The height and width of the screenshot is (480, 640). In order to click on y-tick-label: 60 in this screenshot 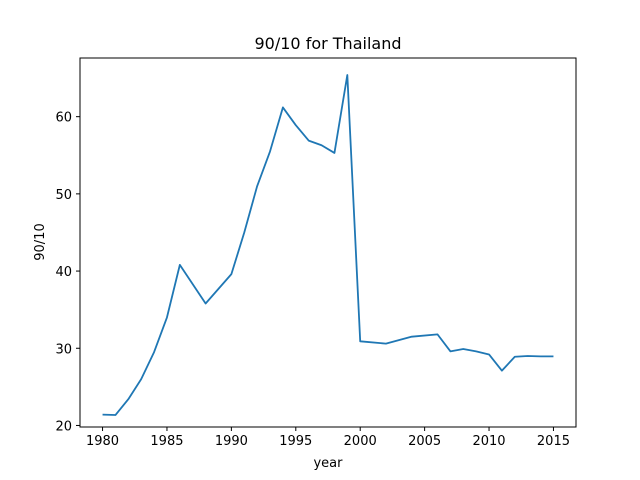, I will do `click(63, 118)`.